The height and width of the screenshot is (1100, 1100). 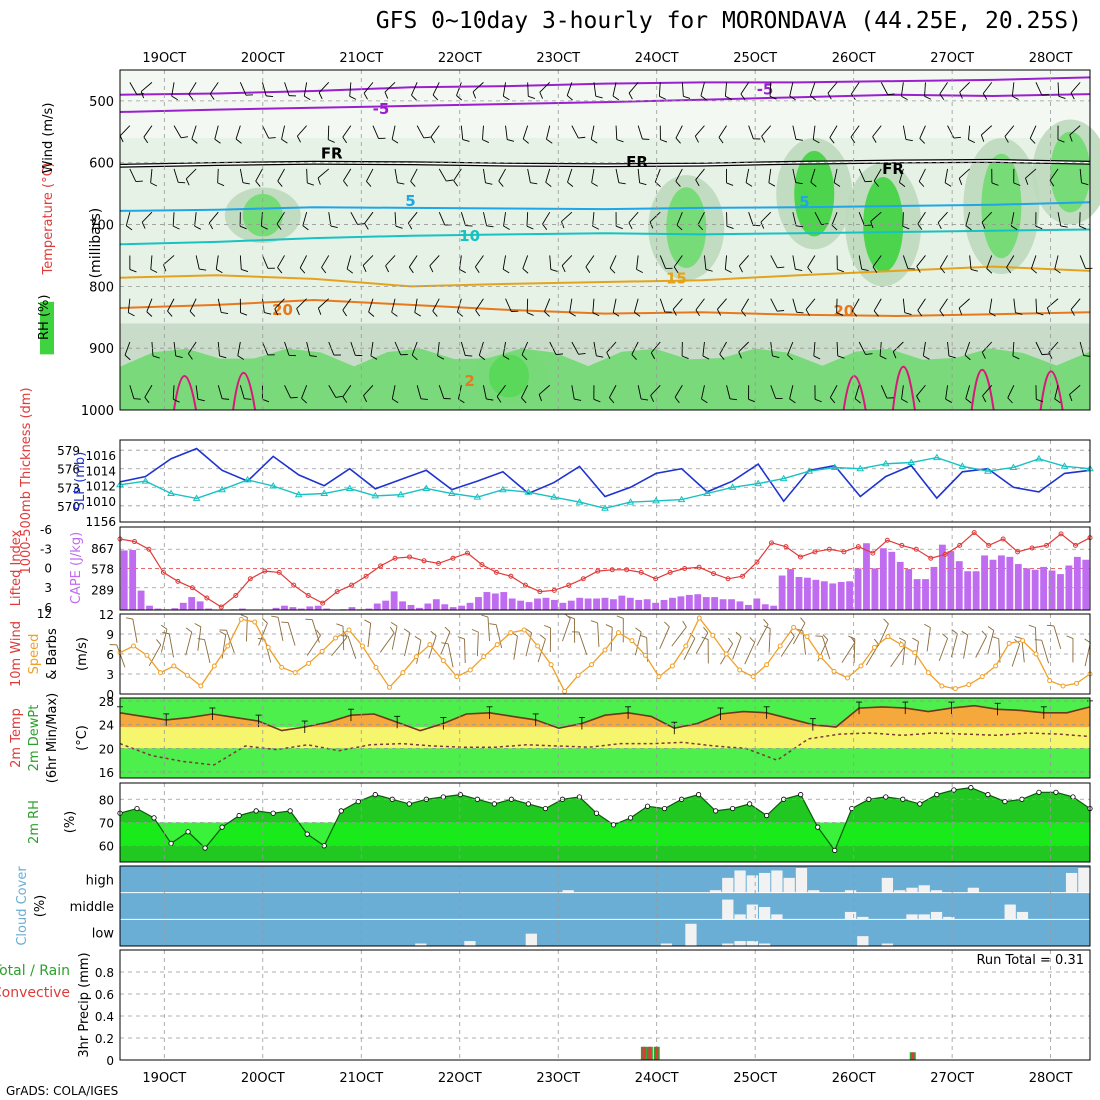 I want to click on cloud-bar-high, so click(x=814, y=891).